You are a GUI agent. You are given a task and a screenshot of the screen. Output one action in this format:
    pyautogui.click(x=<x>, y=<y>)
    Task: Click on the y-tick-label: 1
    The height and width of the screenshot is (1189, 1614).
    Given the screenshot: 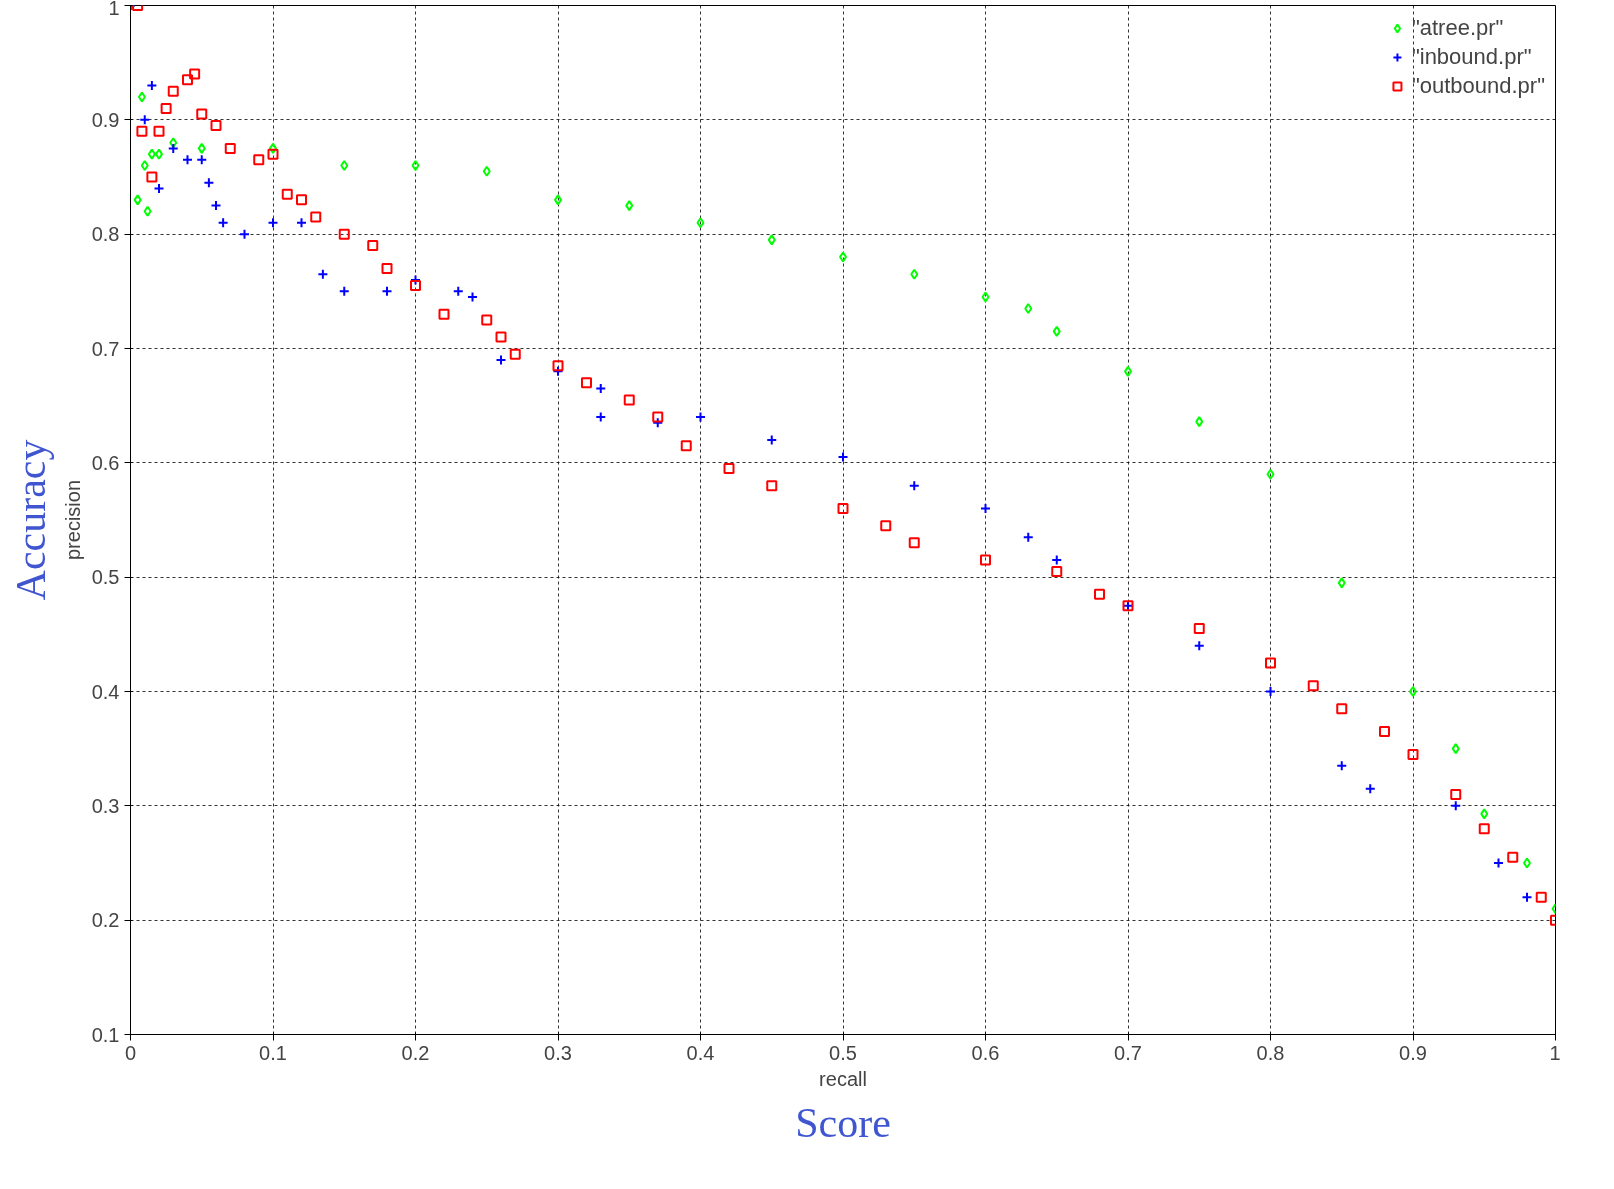 What is the action you would take?
    pyautogui.click(x=114, y=9)
    